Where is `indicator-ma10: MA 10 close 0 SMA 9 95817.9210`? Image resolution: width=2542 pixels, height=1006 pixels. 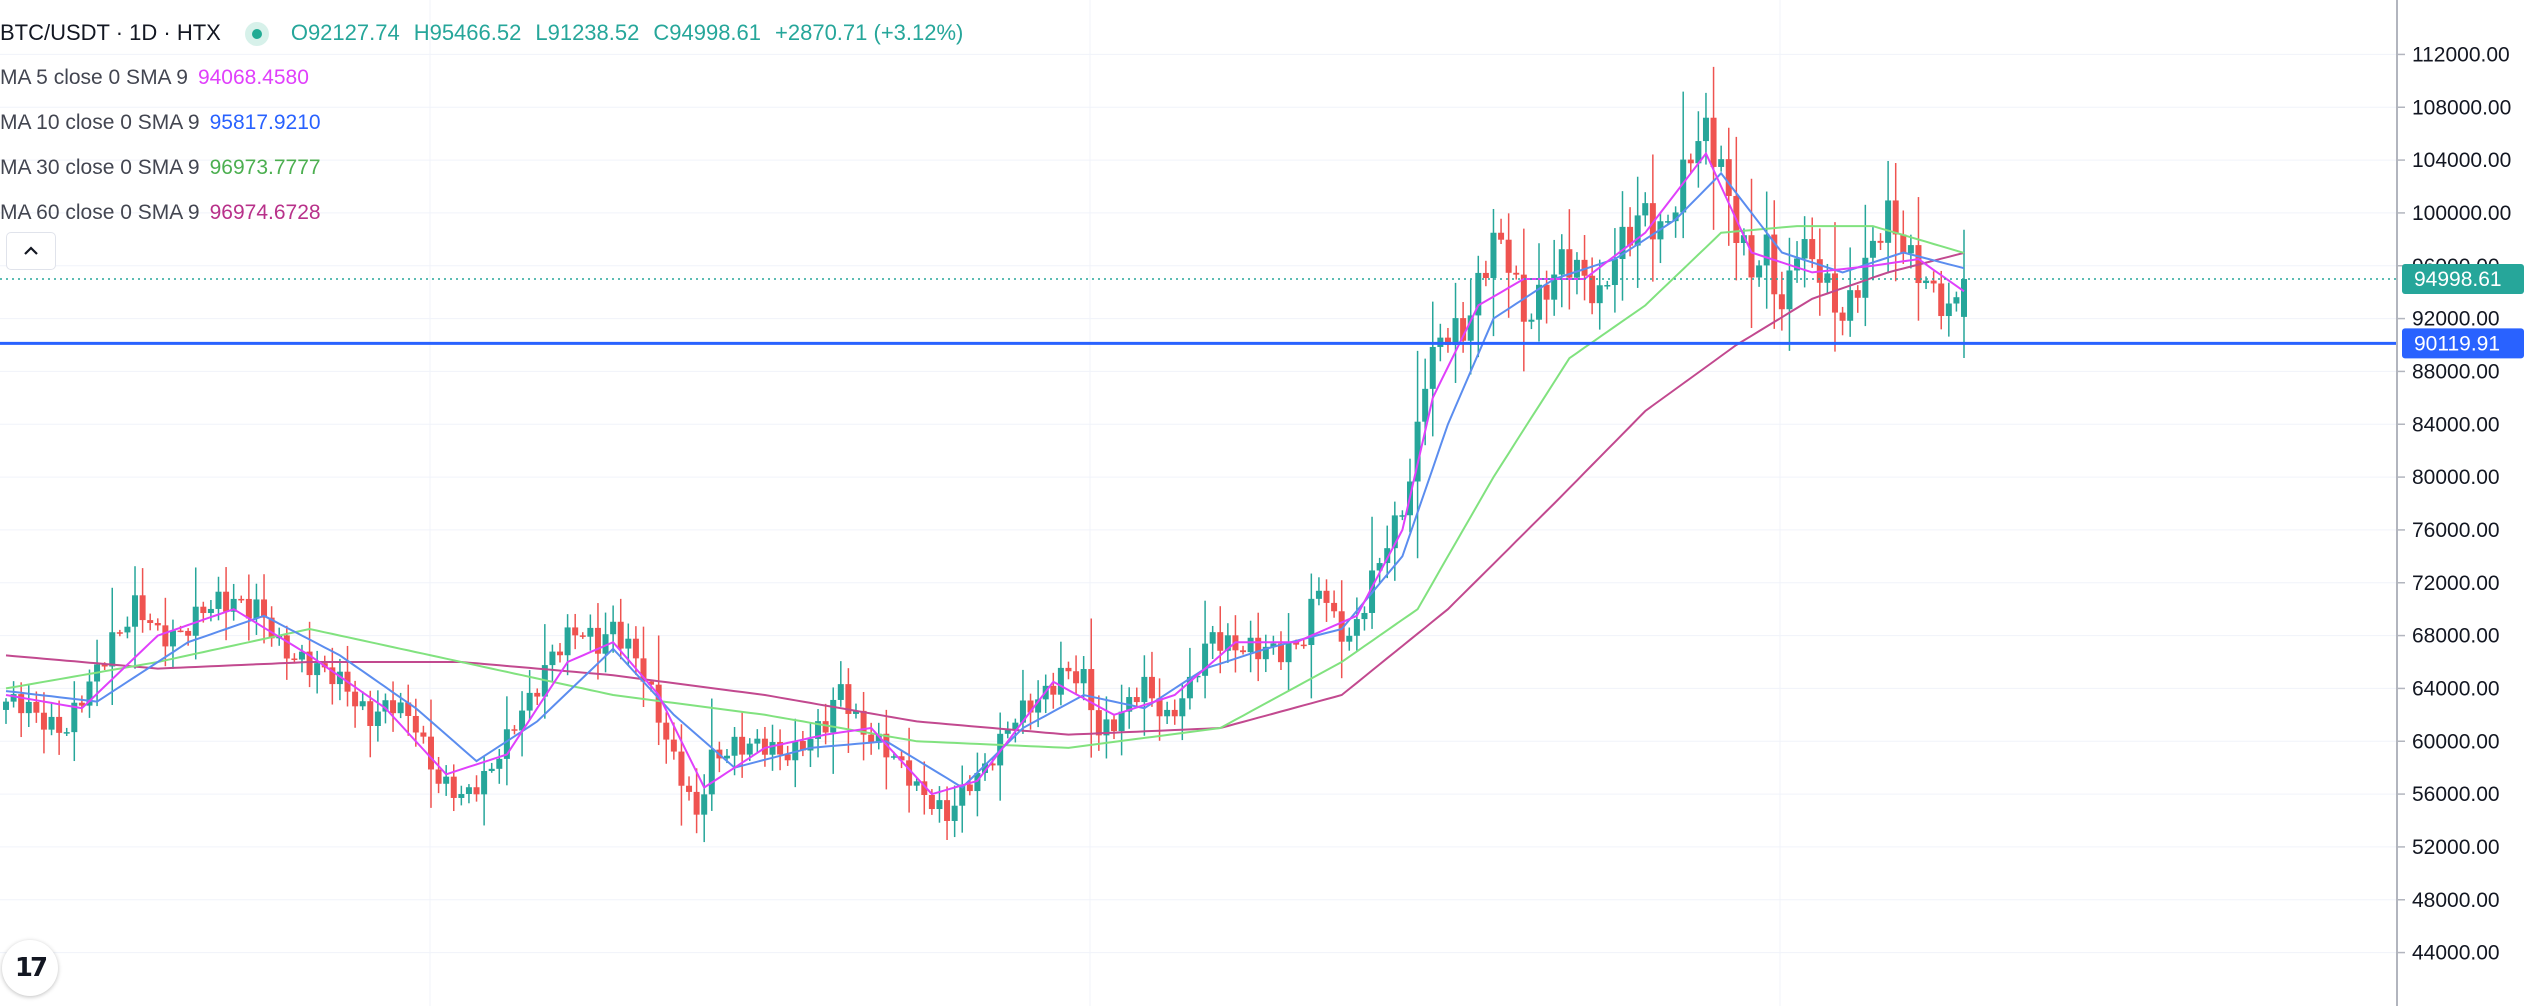
indicator-ma10: MA 10 close 0 SMA 9 95817.9210 is located at coordinates (481, 122).